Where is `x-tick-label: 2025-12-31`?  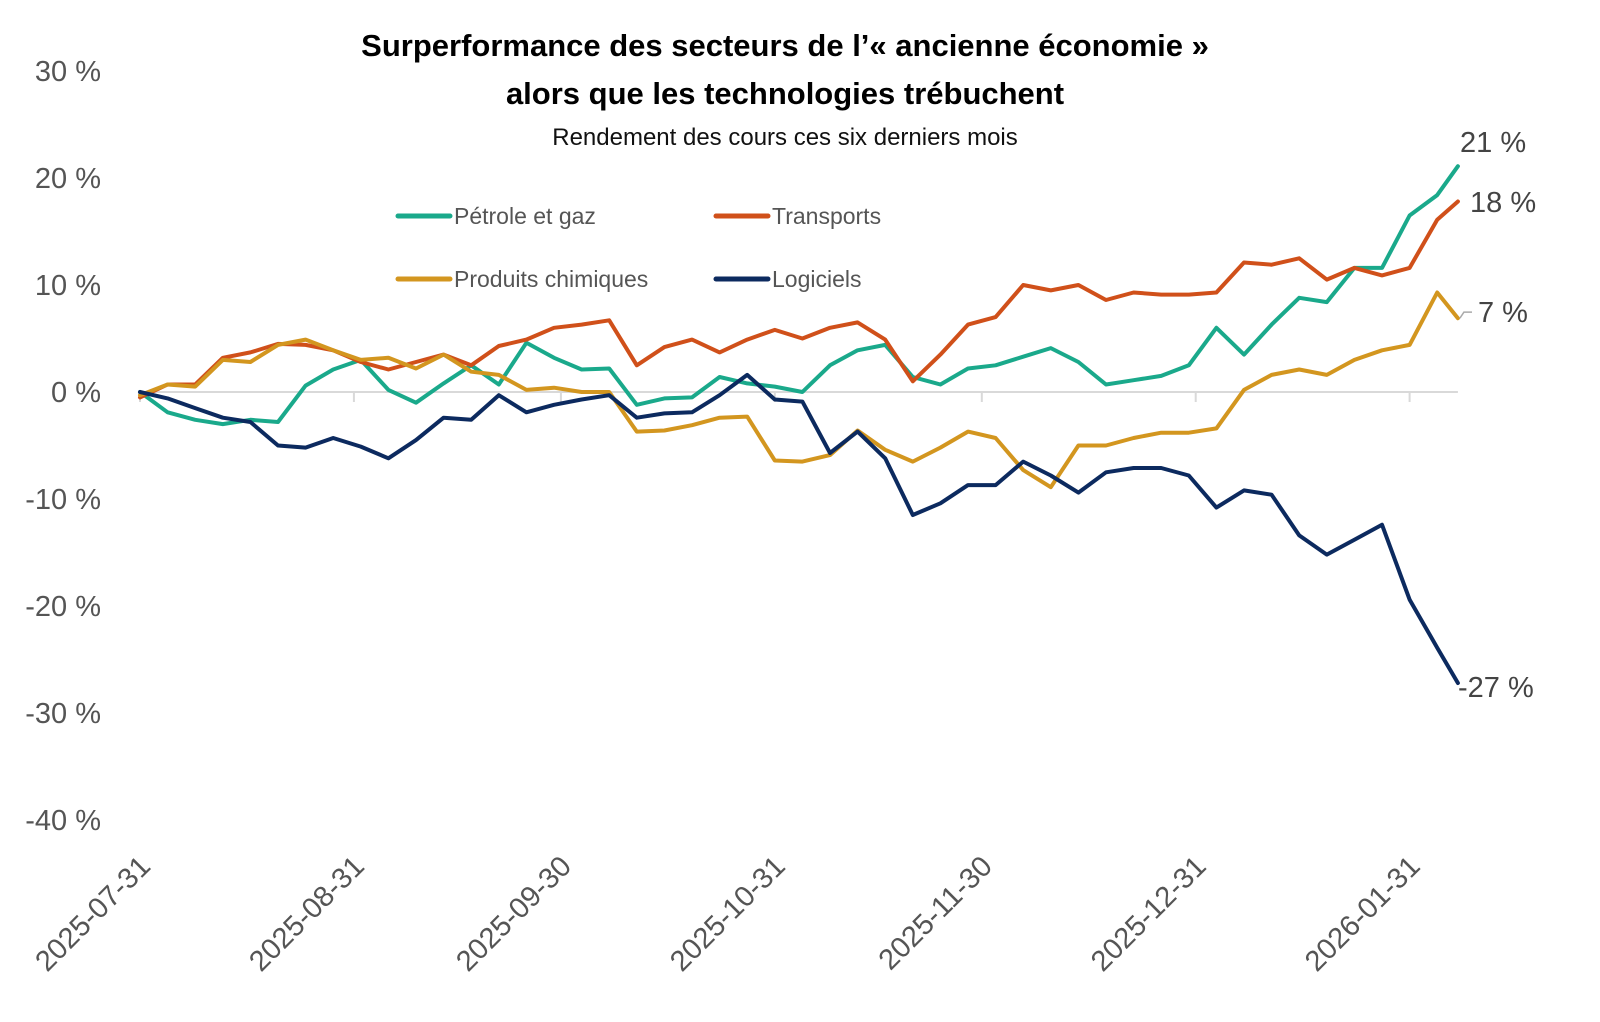 x-tick-label: 2025-12-31 is located at coordinates (1149, 914).